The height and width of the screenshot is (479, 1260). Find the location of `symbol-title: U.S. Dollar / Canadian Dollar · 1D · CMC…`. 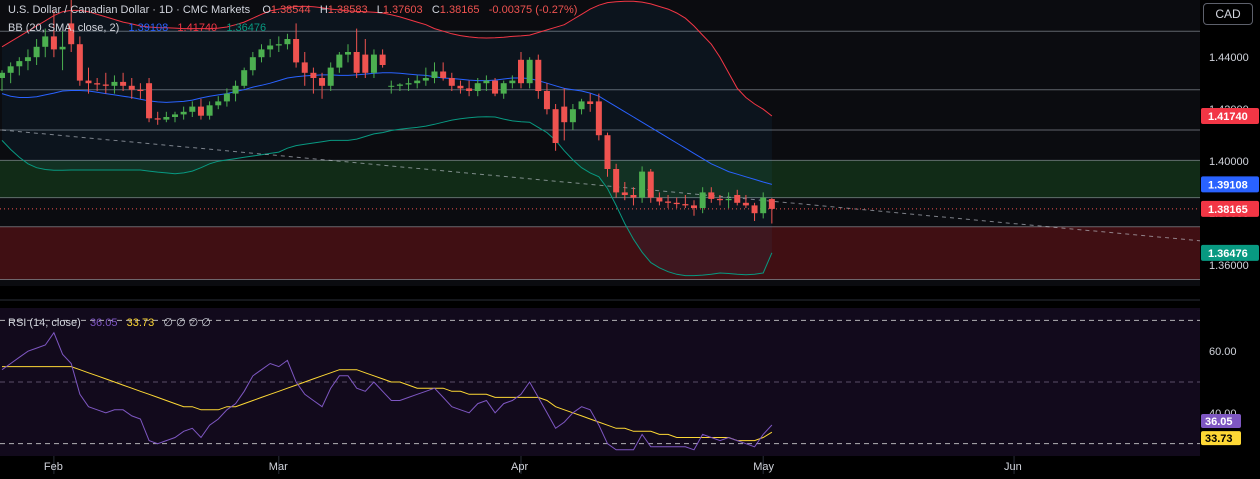

symbol-title: U.S. Dollar / Canadian Dollar · 1D · CMC… is located at coordinates (129, 10).